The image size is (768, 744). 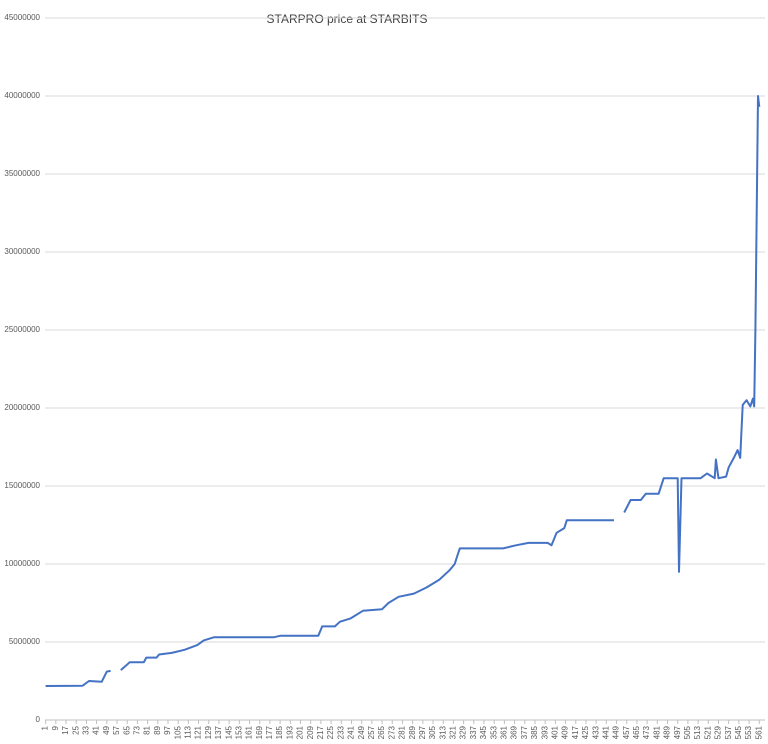 What do you see at coordinates (504, 732) in the screenshot?
I see `x-tick-label: 361` at bounding box center [504, 732].